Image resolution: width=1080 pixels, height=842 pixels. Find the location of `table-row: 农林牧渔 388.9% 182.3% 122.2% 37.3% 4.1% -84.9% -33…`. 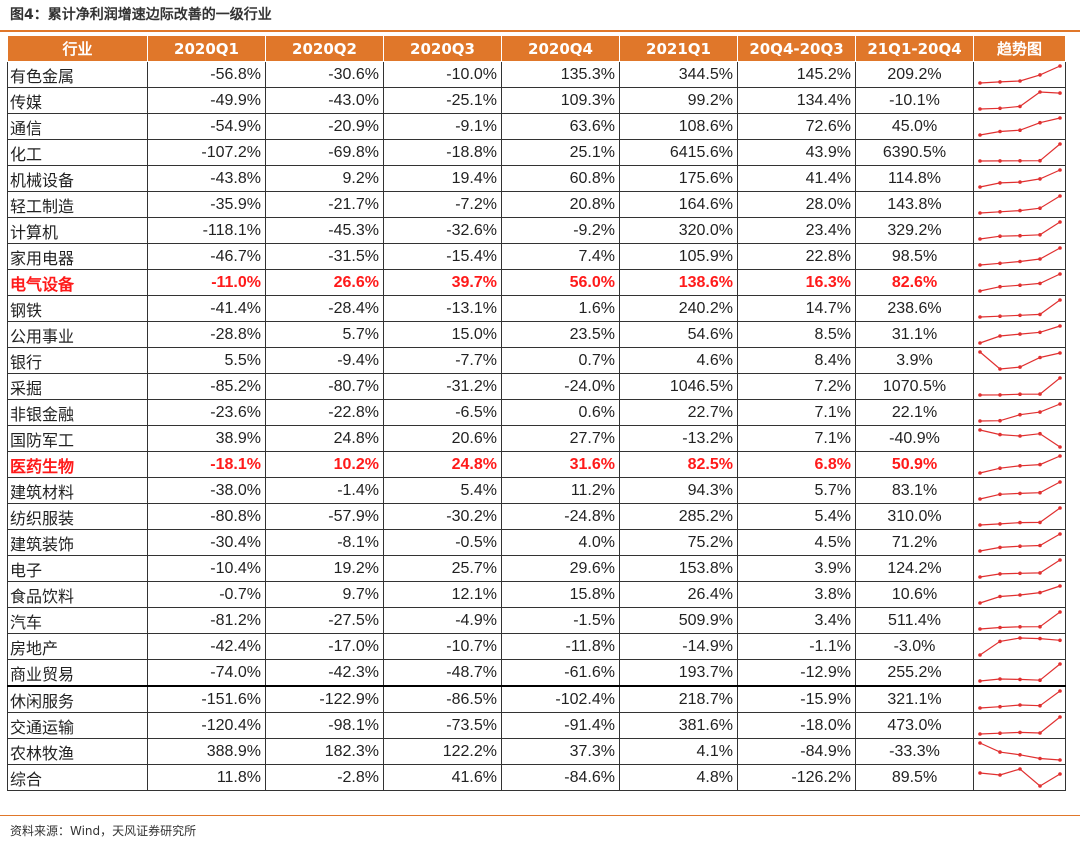

table-row: 农林牧渔 388.9% 182.3% 122.2% 37.3% 4.1% -84.9% -33… is located at coordinates (536, 751).